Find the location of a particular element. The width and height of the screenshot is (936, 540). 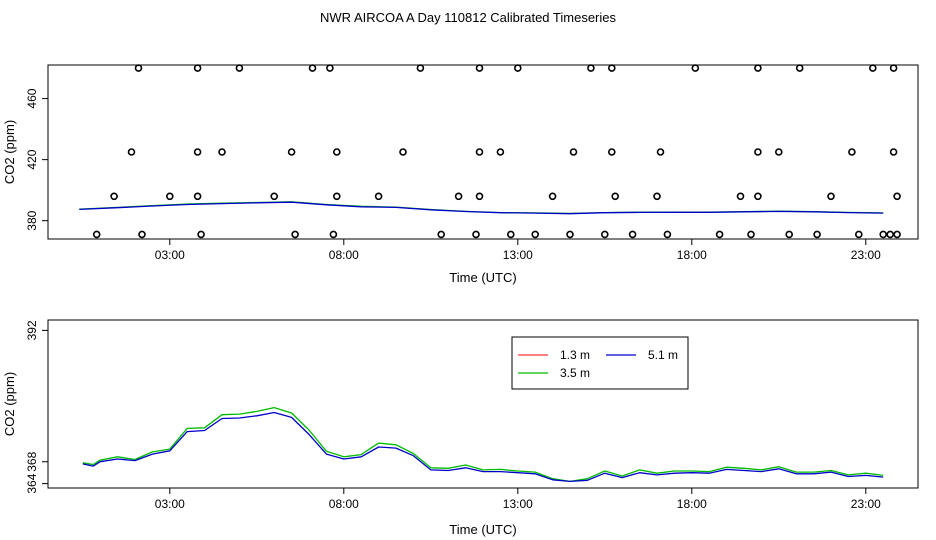

bottom-series-5-1-m is located at coordinates (483, 447).